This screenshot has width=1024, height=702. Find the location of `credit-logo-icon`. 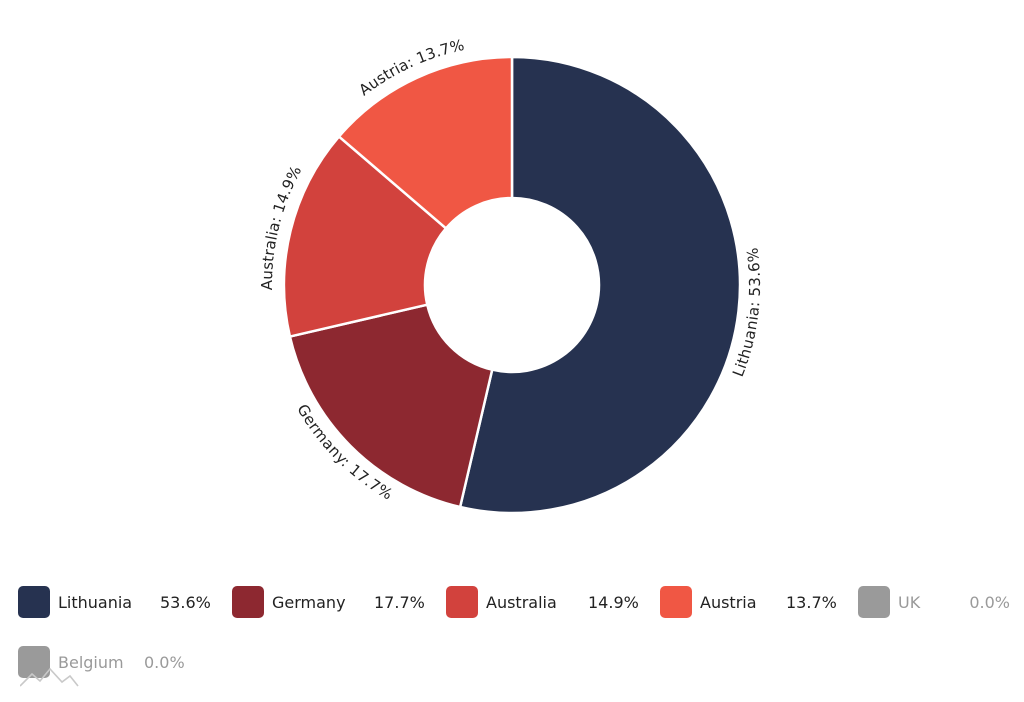

credit-logo-icon is located at coordinates (49, 677).